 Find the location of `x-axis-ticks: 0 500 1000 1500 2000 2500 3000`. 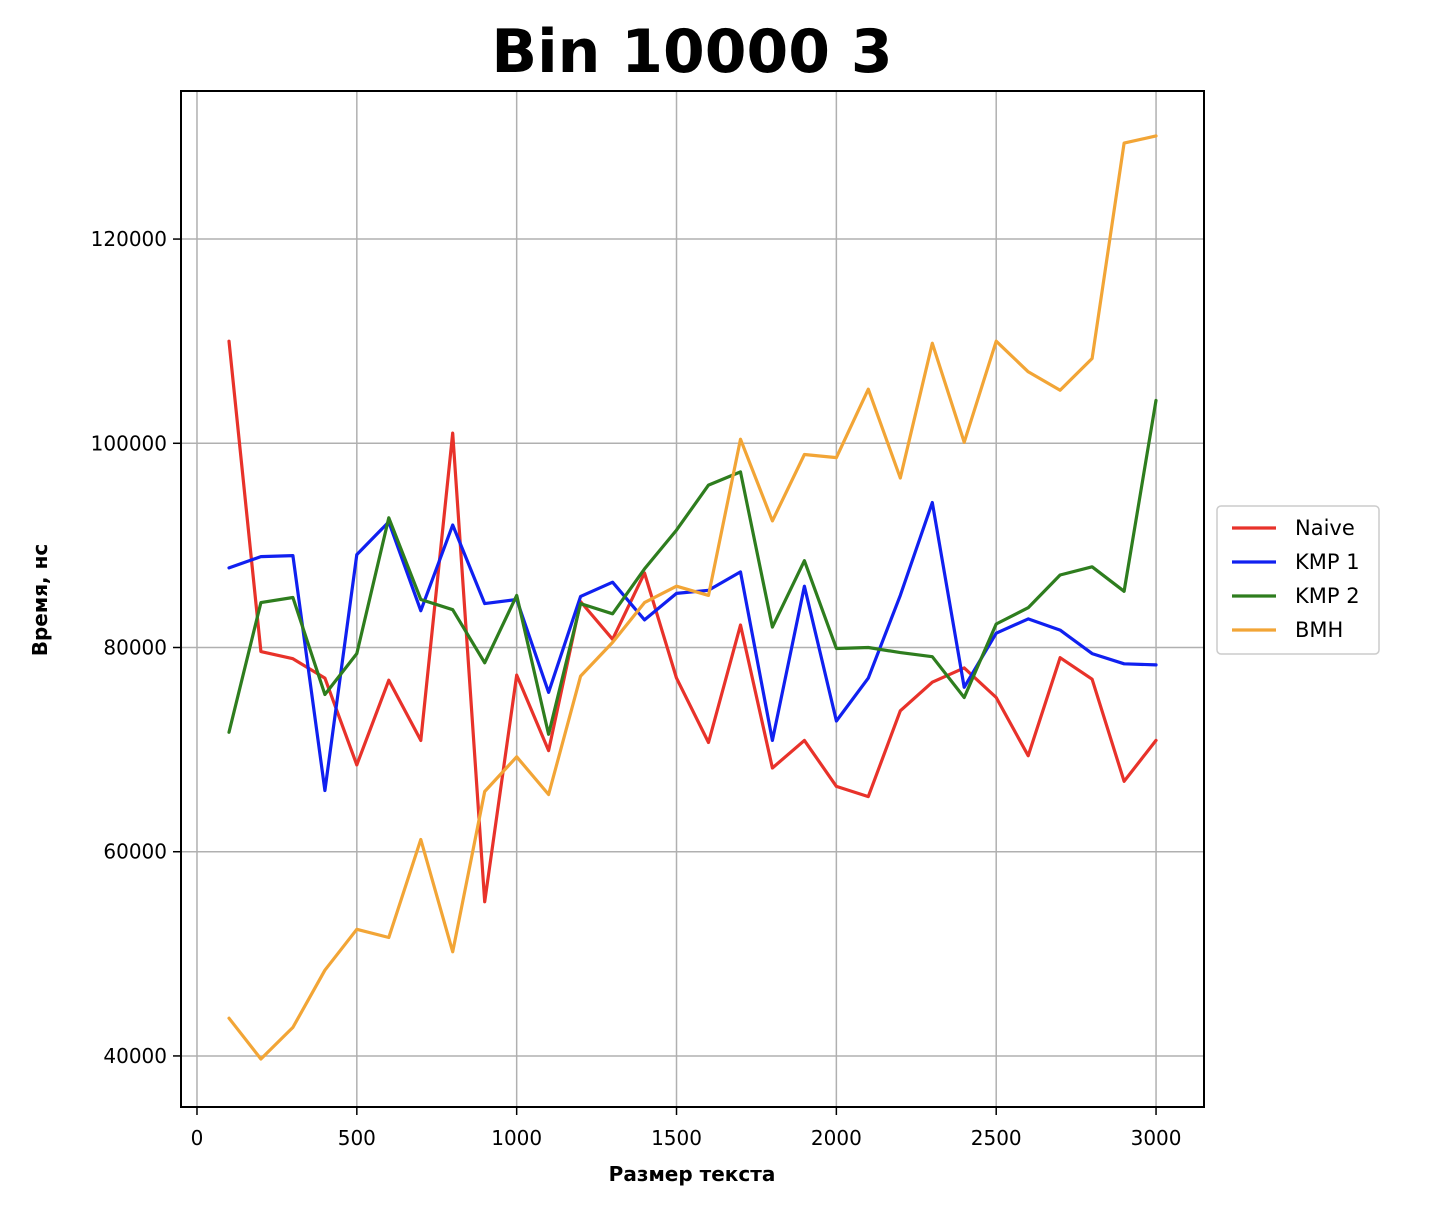

x-axis-ticks: 0 500 1000 1500 2000 2500 3000 is located at coordinates (686, 1128).